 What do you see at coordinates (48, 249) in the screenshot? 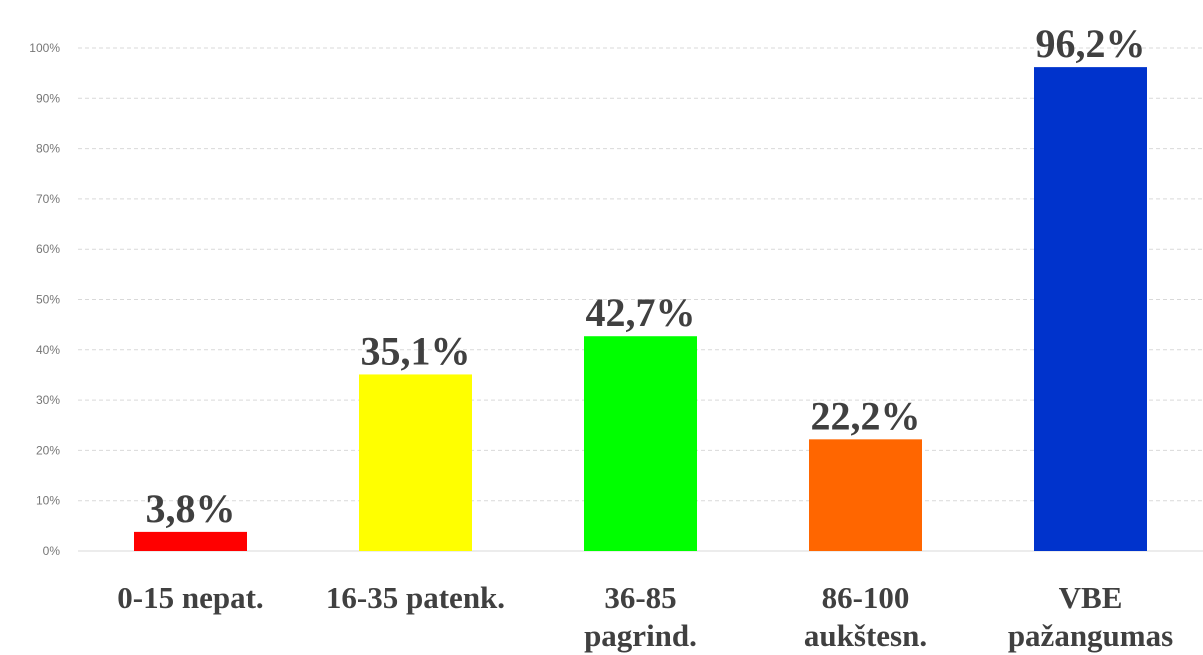
I see `y-tick-label: 60%` at bounding box center [48, 249].